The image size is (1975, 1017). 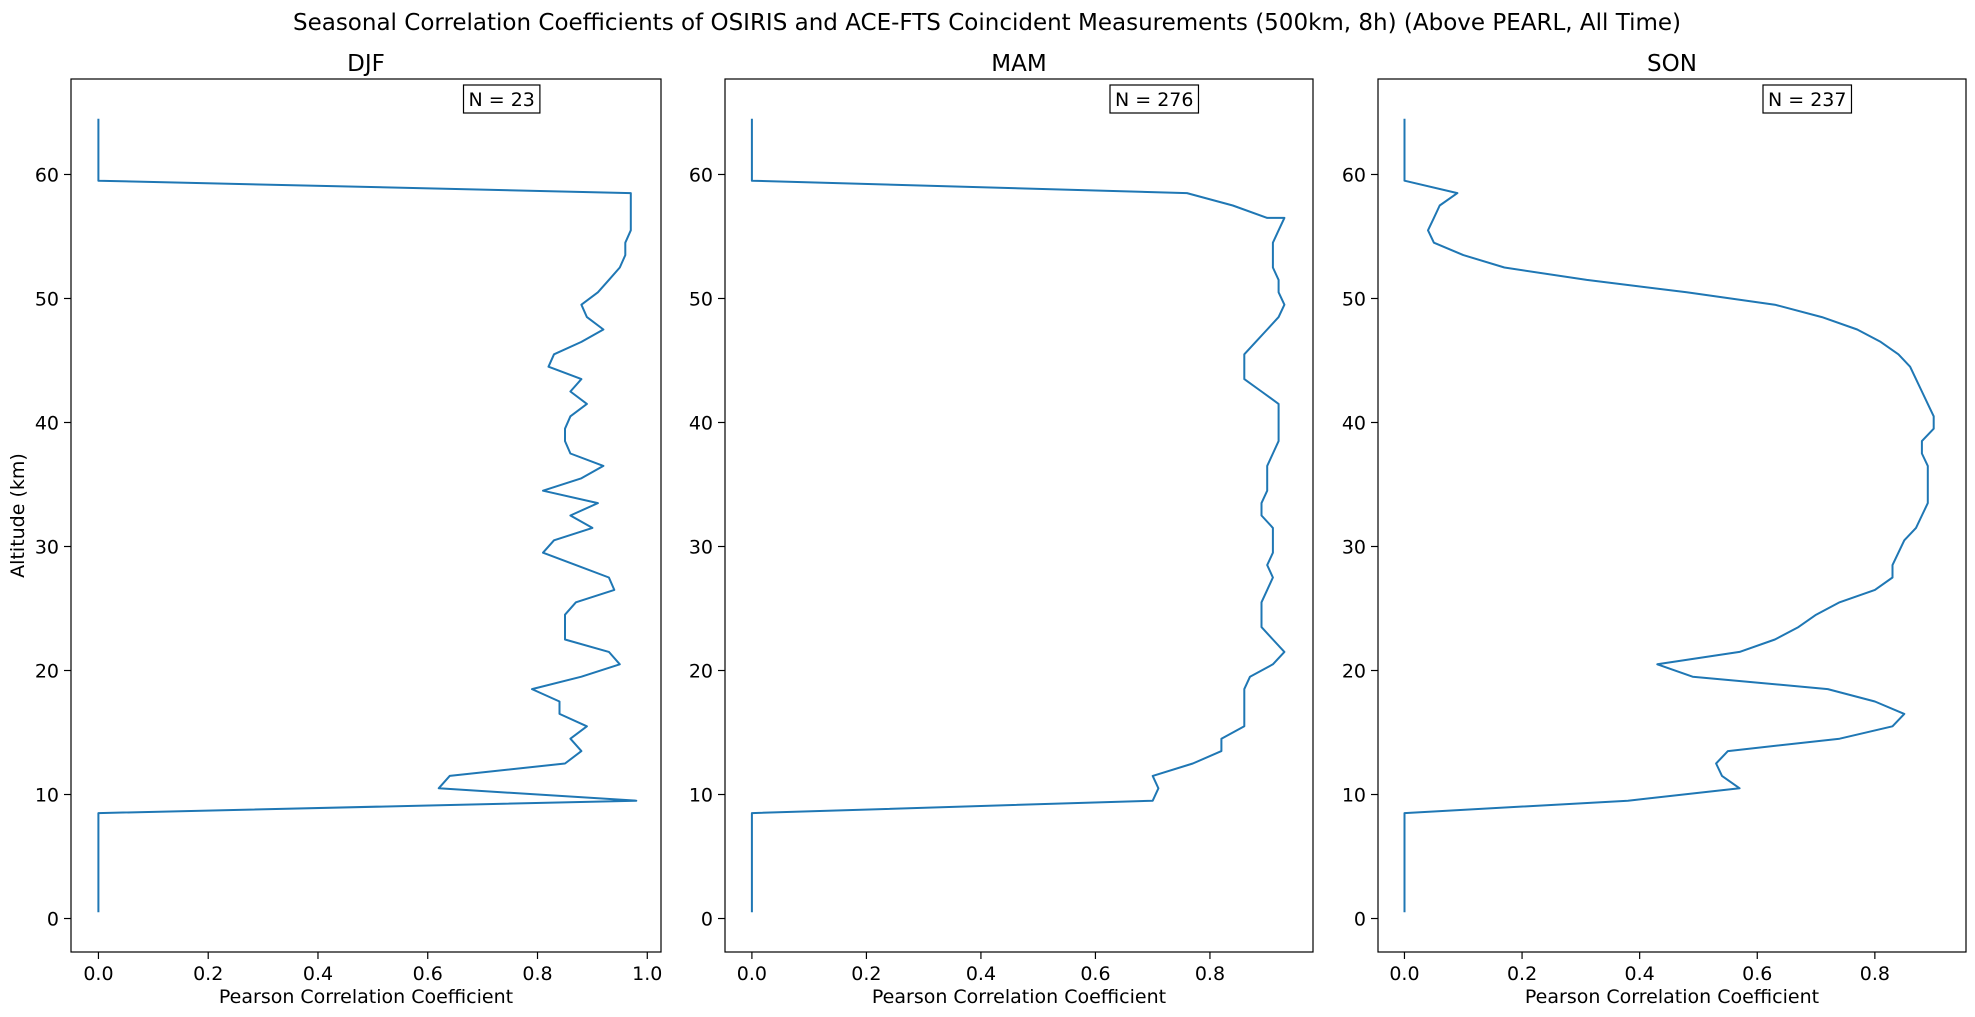 I want to click on sample-count-annotation: N = 276, so click(x=1154, y=99).